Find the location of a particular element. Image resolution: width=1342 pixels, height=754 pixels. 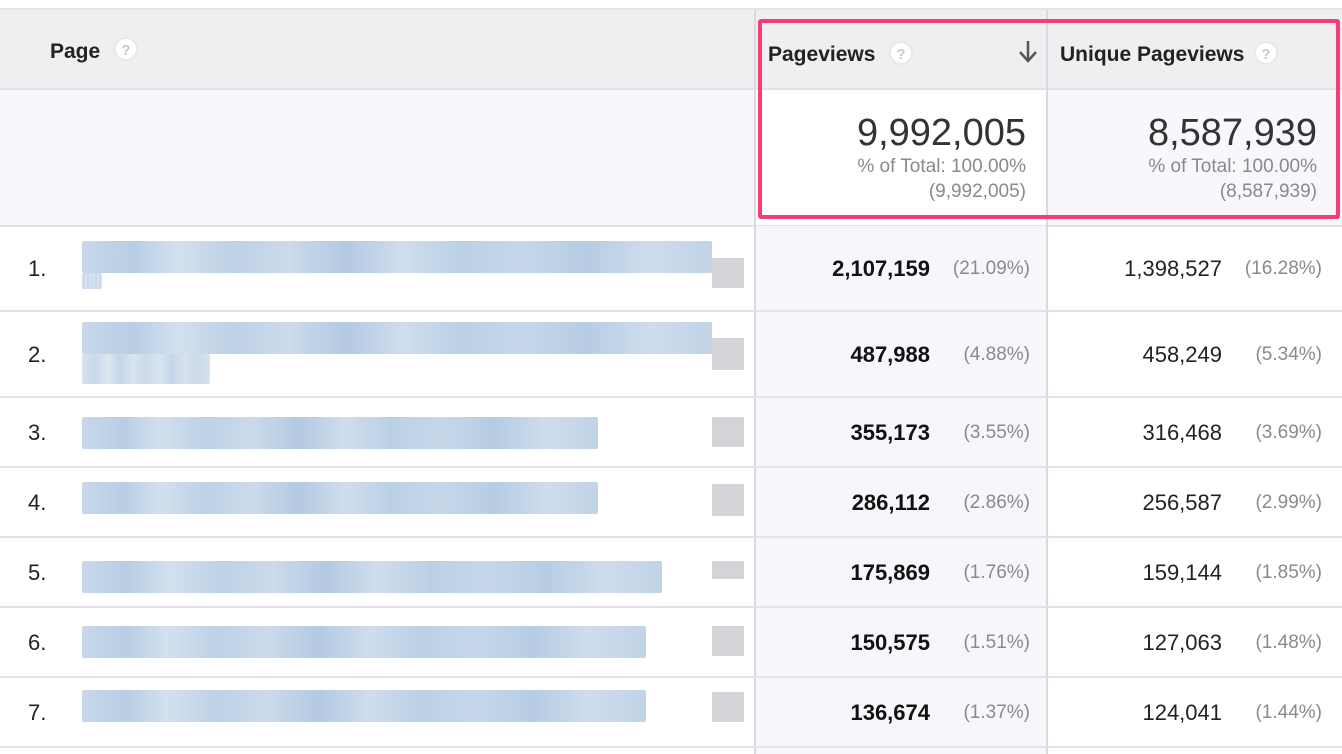

row-rank: 7. is located at coordinates (37, 712).